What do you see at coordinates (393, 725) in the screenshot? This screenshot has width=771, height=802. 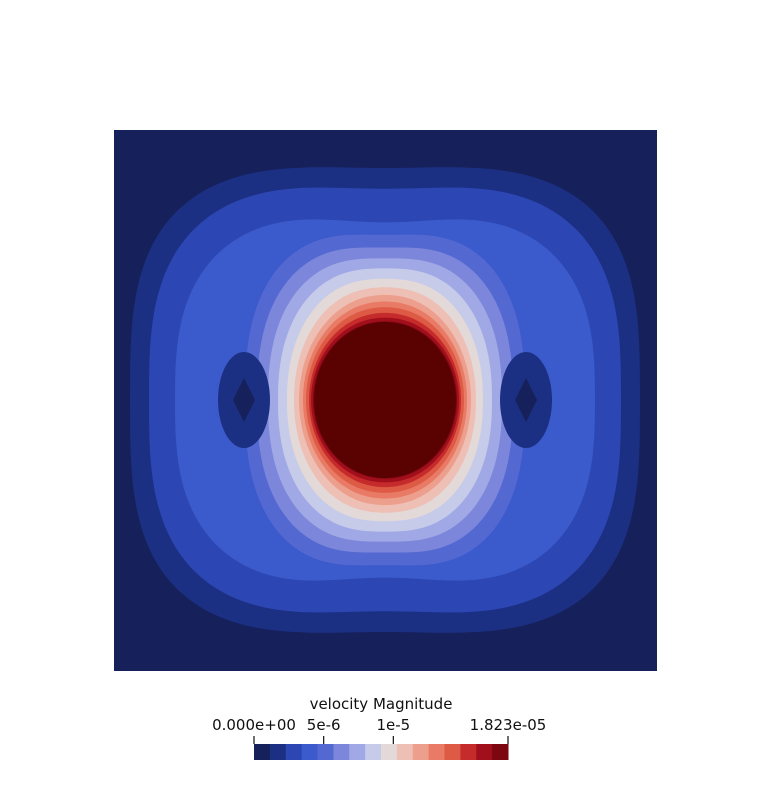 I see `colorbar-tick-label-3: 1e-5` at bounding box center [393, 725].